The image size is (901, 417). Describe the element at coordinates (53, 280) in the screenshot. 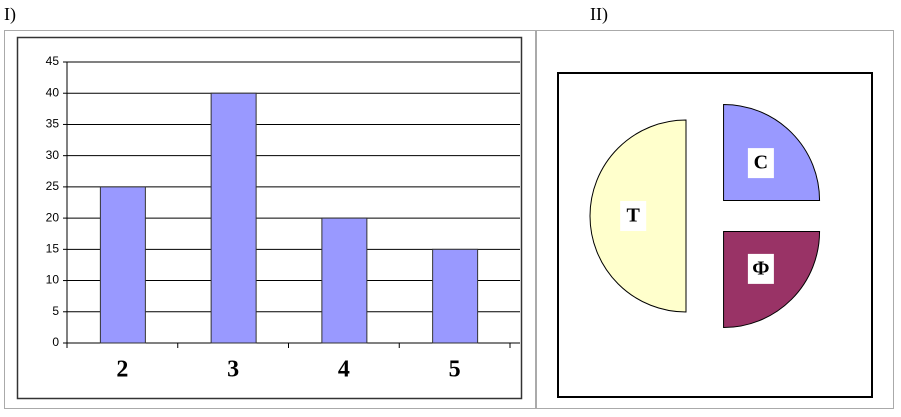

I see `y-tick-label: 10` at that location.